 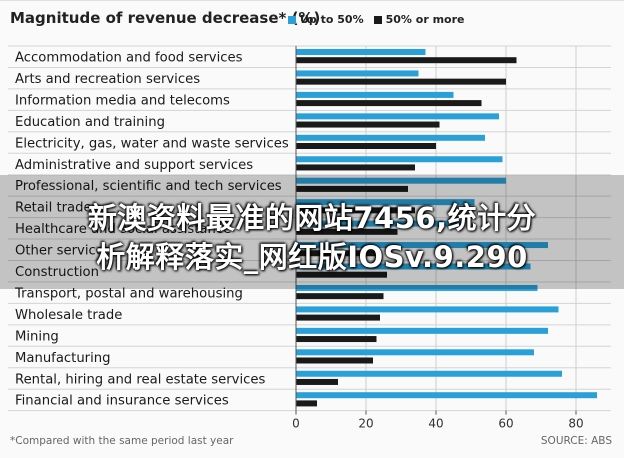 I want to click on legend-item-50-or-more: 50% or more, so click(x=419, y=19).